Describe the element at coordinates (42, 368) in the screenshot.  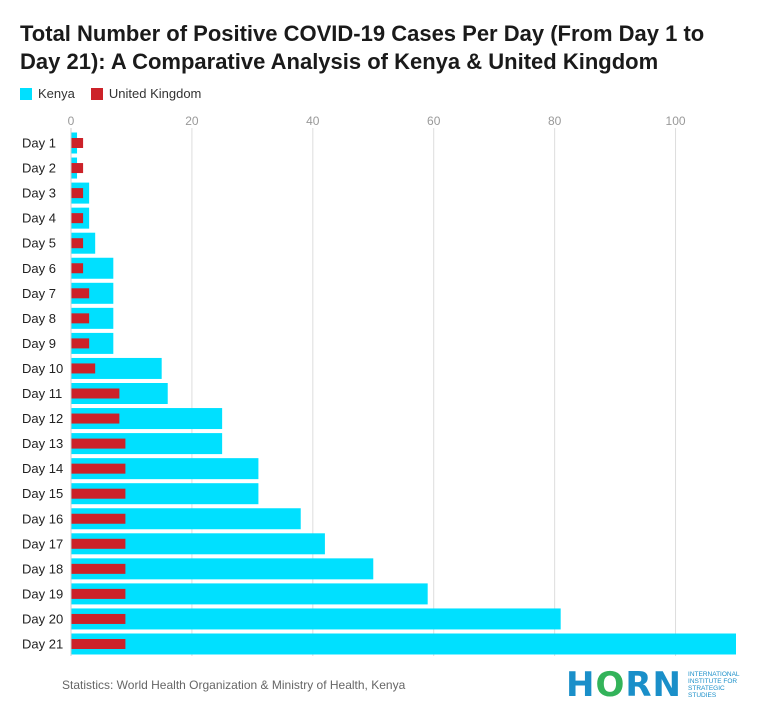
I see `y-category-label: Day 10` at that location.